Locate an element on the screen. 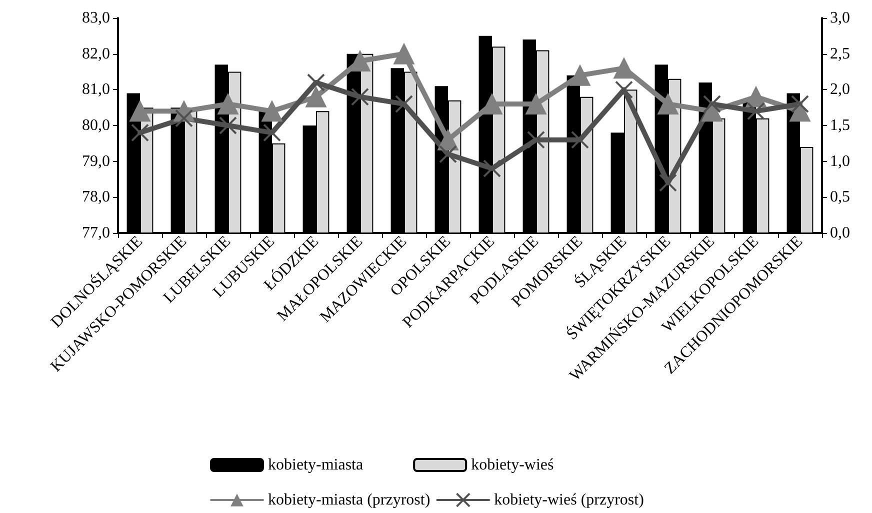 This screenshot has height=513, width=872. legend-label: kobiety-wieś is located at coordinates (512, 465).